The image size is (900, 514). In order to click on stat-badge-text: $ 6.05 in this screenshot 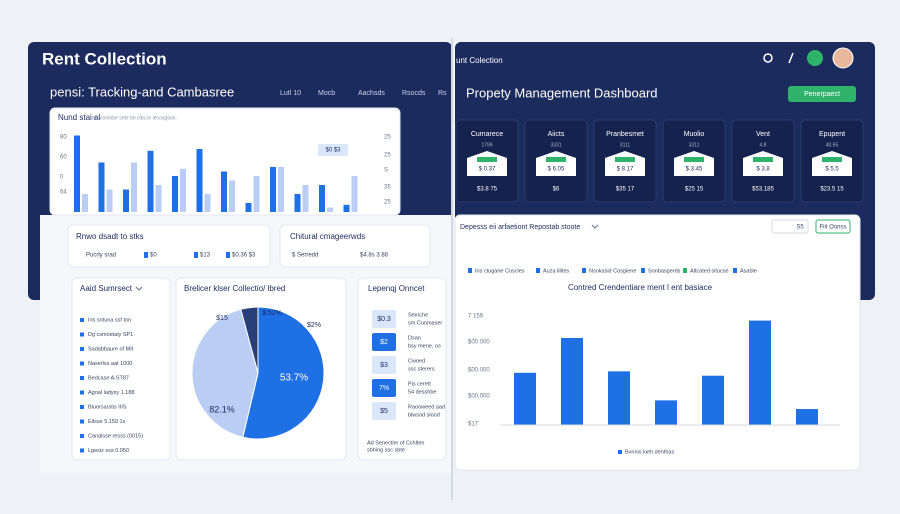, I will do `click(556, 170)`.